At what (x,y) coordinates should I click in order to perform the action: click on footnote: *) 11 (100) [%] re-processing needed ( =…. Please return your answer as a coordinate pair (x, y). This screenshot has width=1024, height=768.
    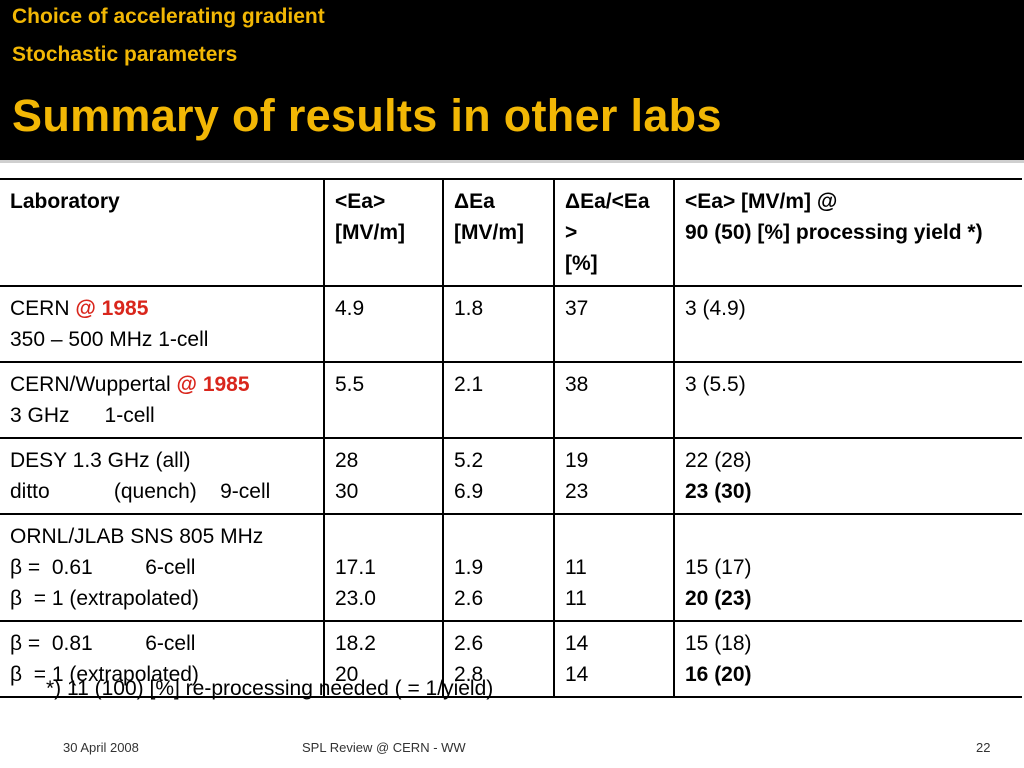
    Looking at the image, I should click on (270, 688).